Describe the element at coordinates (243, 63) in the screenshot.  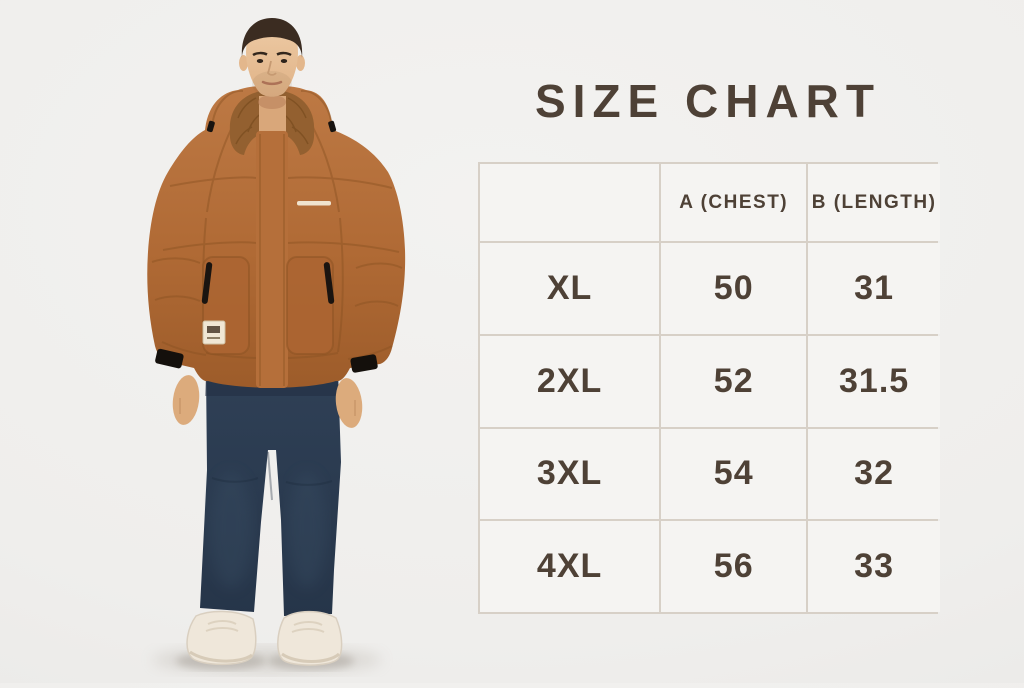
I see `ear-left` at that location.